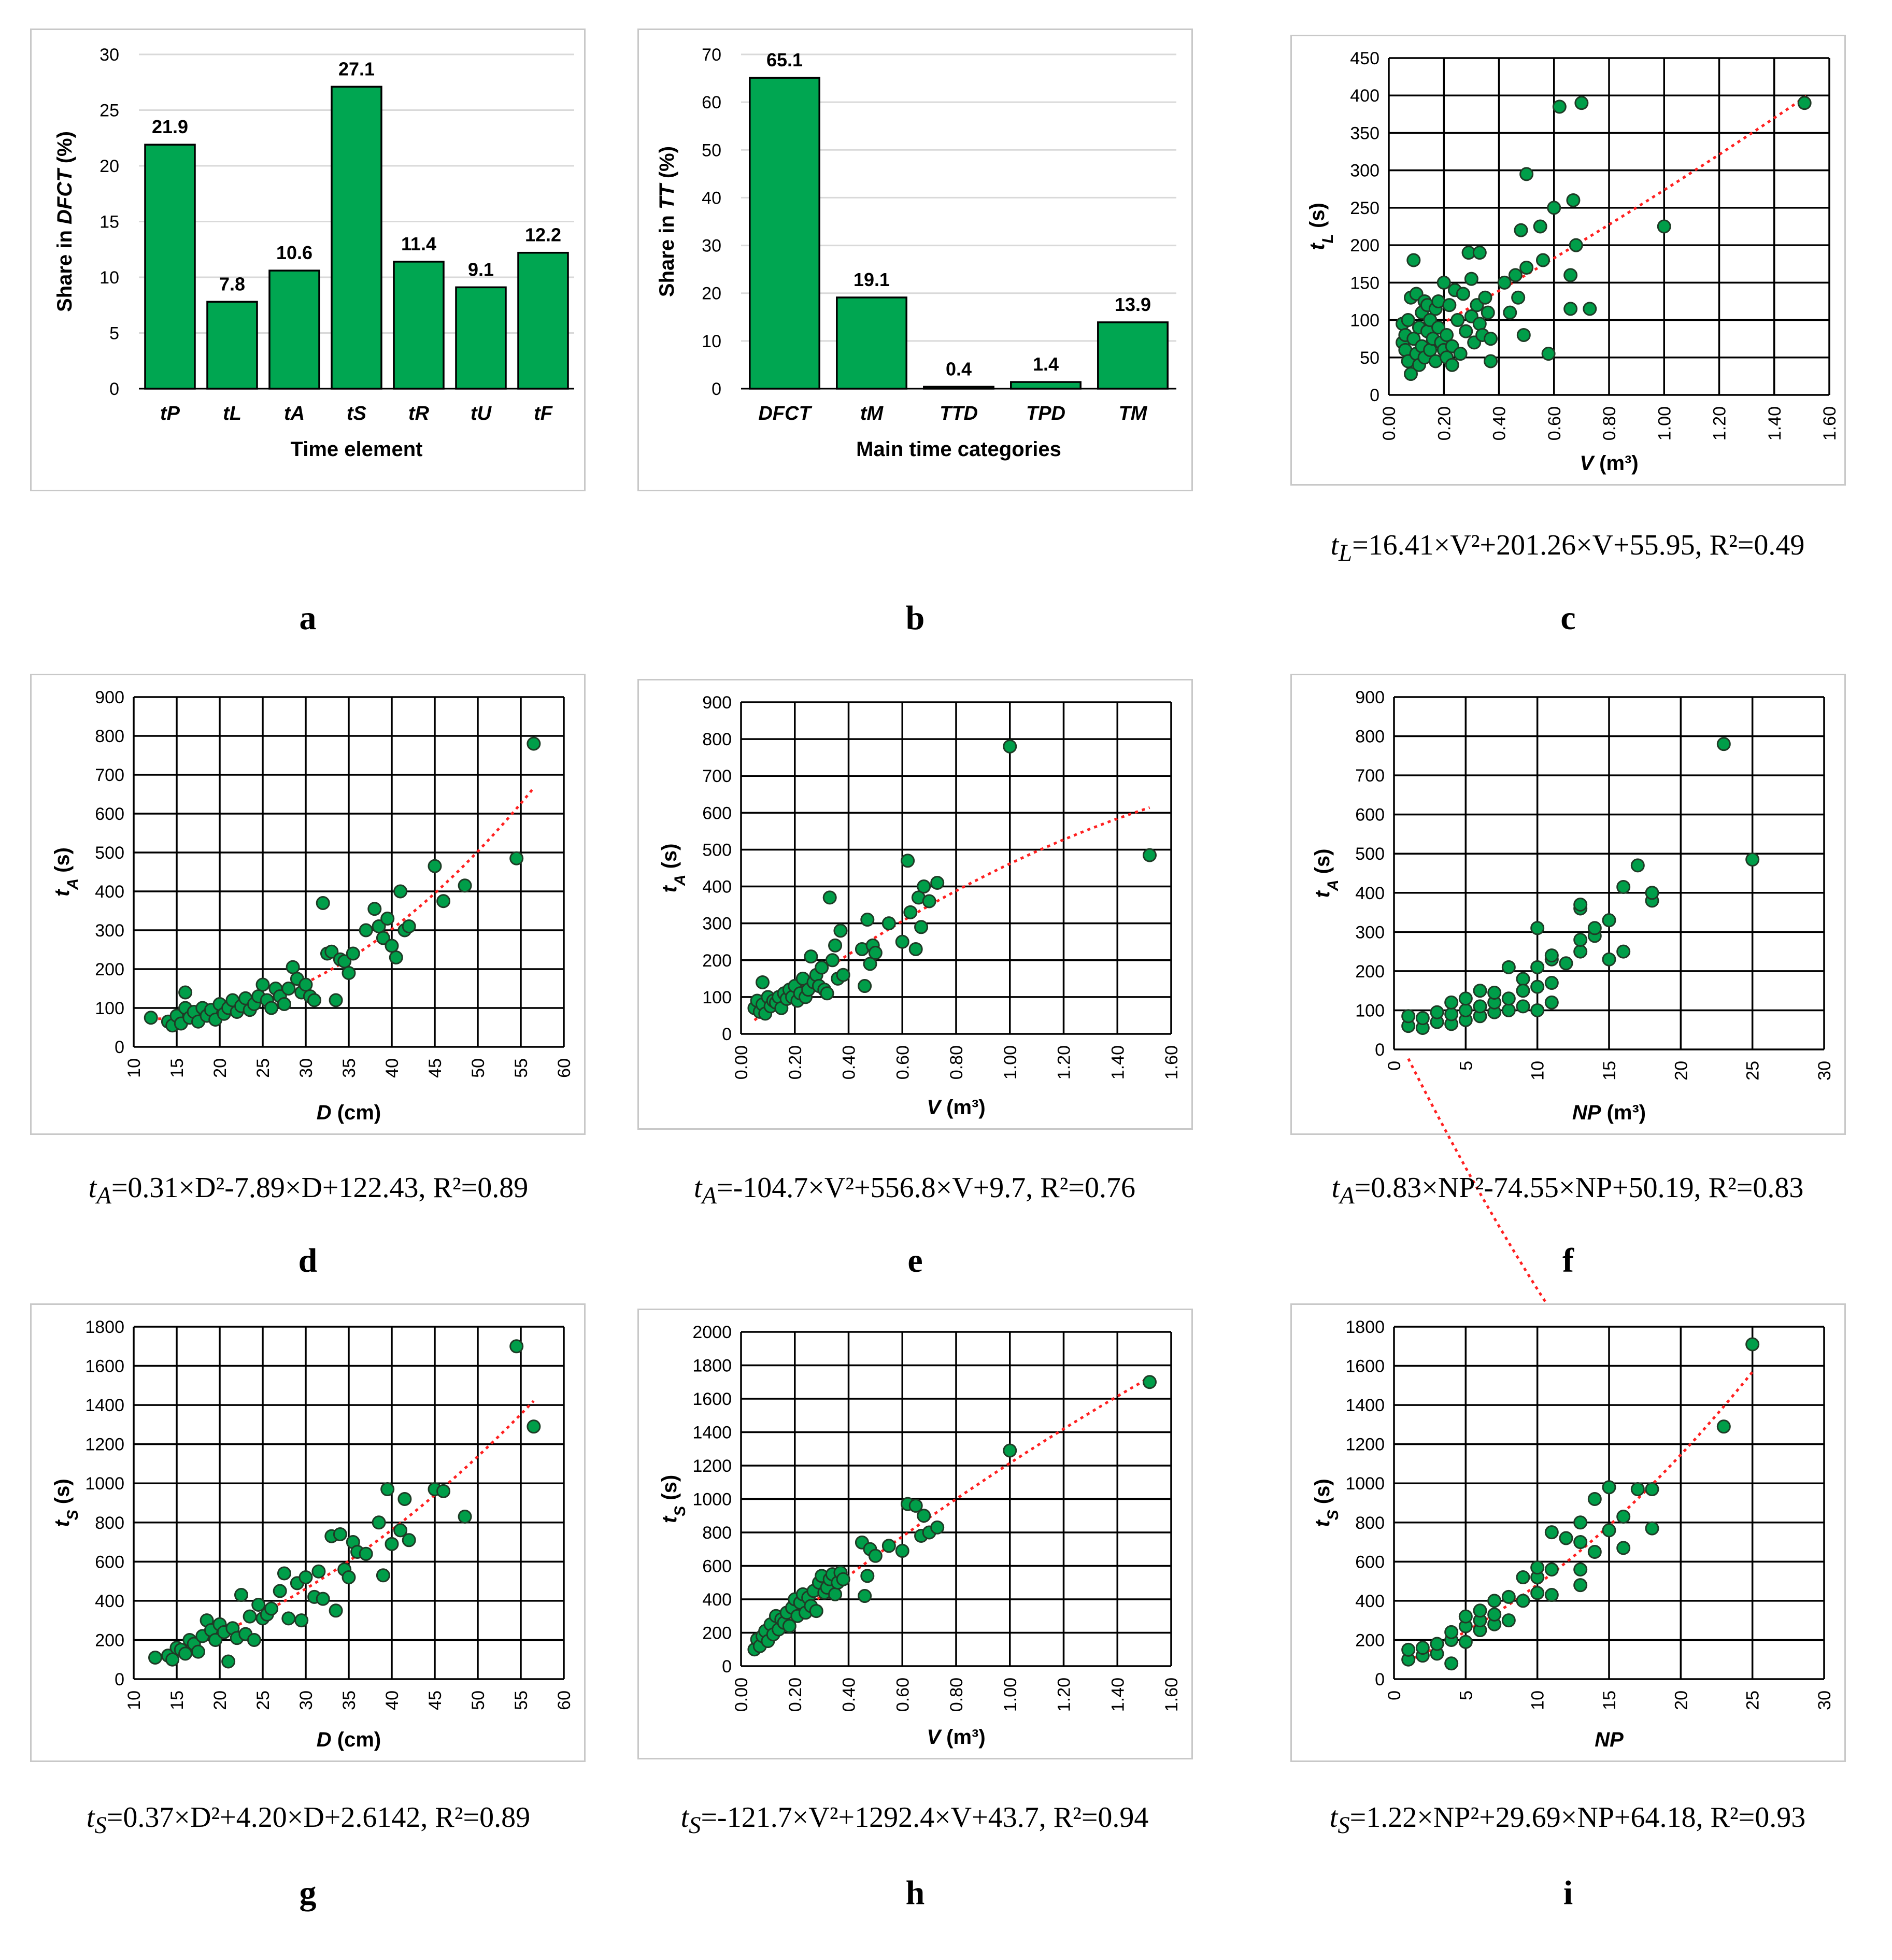  I want to click on bar-tF, so click(543, 321).